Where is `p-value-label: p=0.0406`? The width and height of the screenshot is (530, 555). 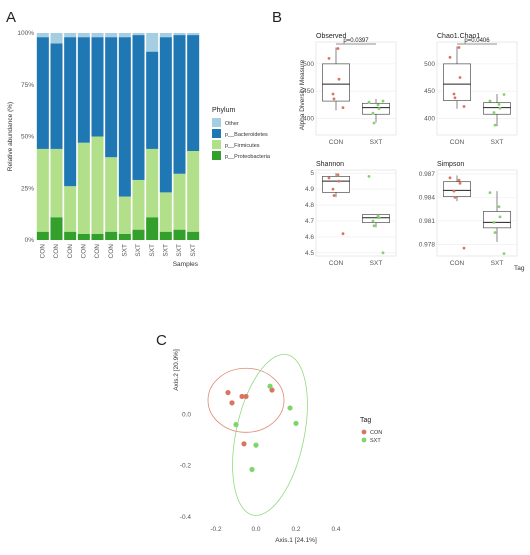
p-value-label: p=0.0406 is located at coordinates (477, 41).